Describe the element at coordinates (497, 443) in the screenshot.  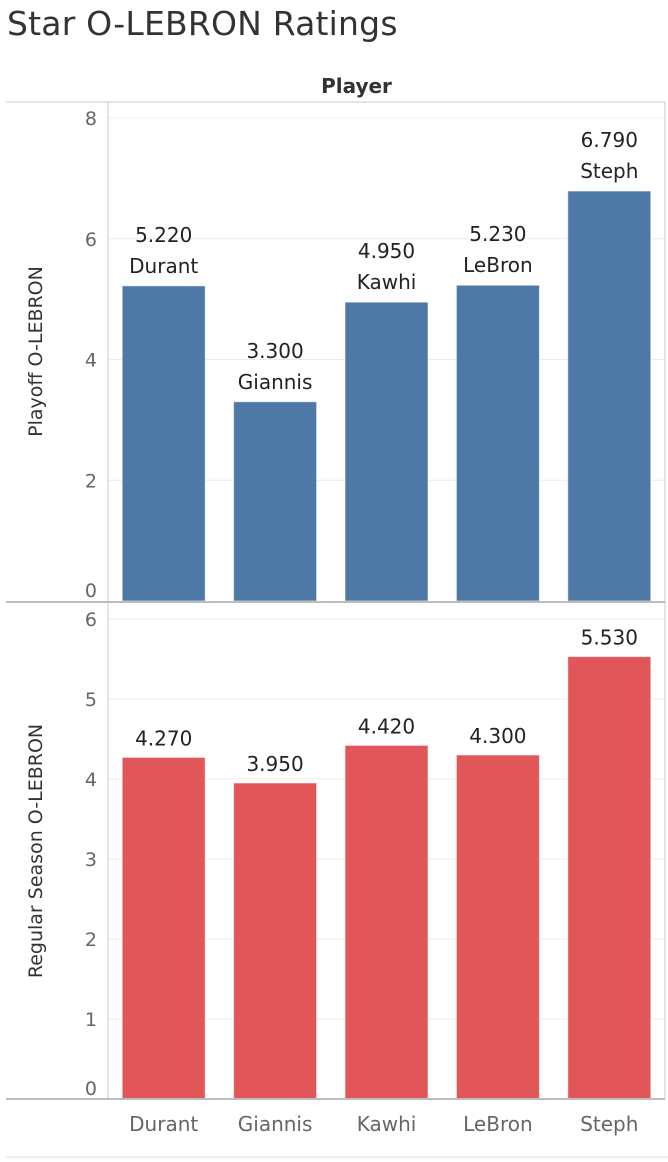
I see `panel-0-bar-lebron` at that location.